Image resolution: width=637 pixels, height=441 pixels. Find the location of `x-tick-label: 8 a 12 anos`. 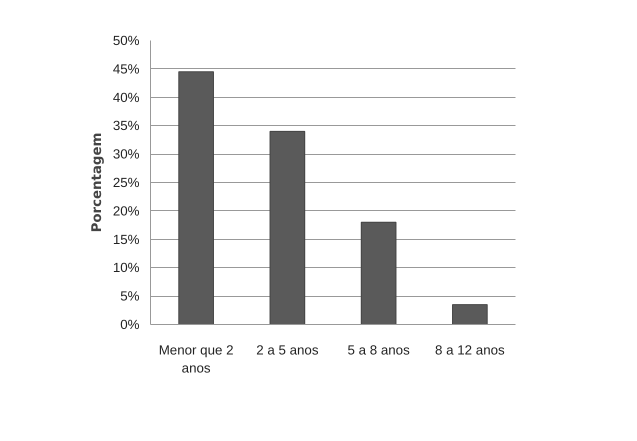

x-tick-label: 8 a 12 anos is located at coordinates (470, 350).